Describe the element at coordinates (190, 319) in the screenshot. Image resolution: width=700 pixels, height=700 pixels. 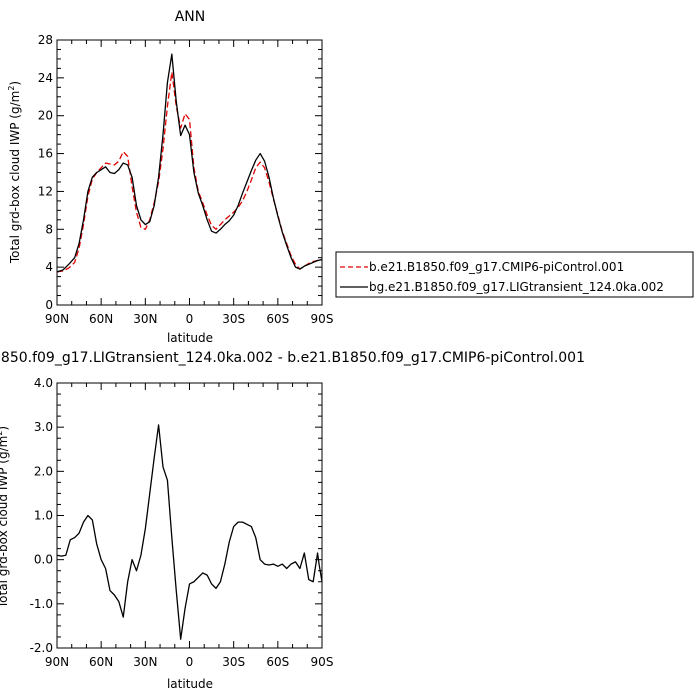
I see `top-x-tick-label: 0` at that location.